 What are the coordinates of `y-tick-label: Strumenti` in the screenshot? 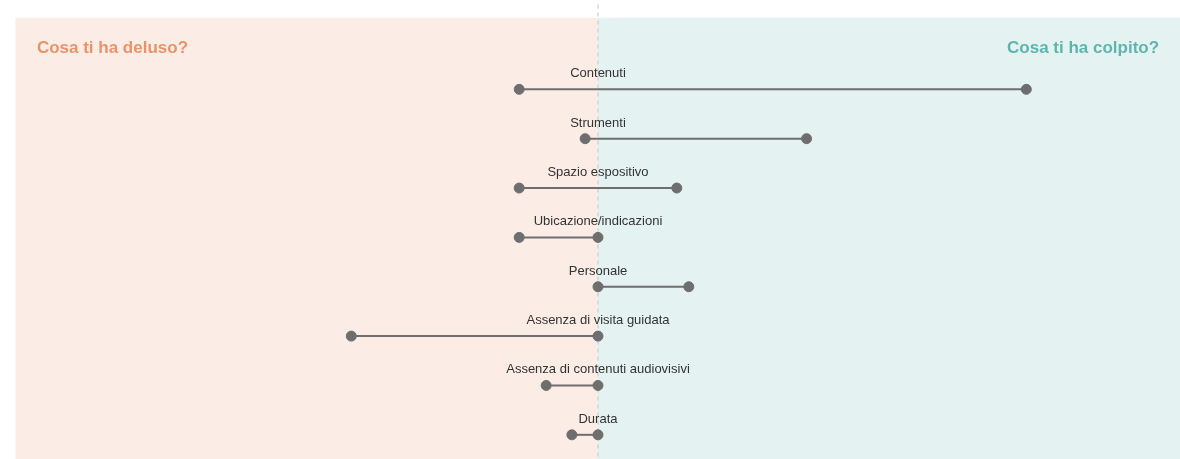 It's located at (598, 122).